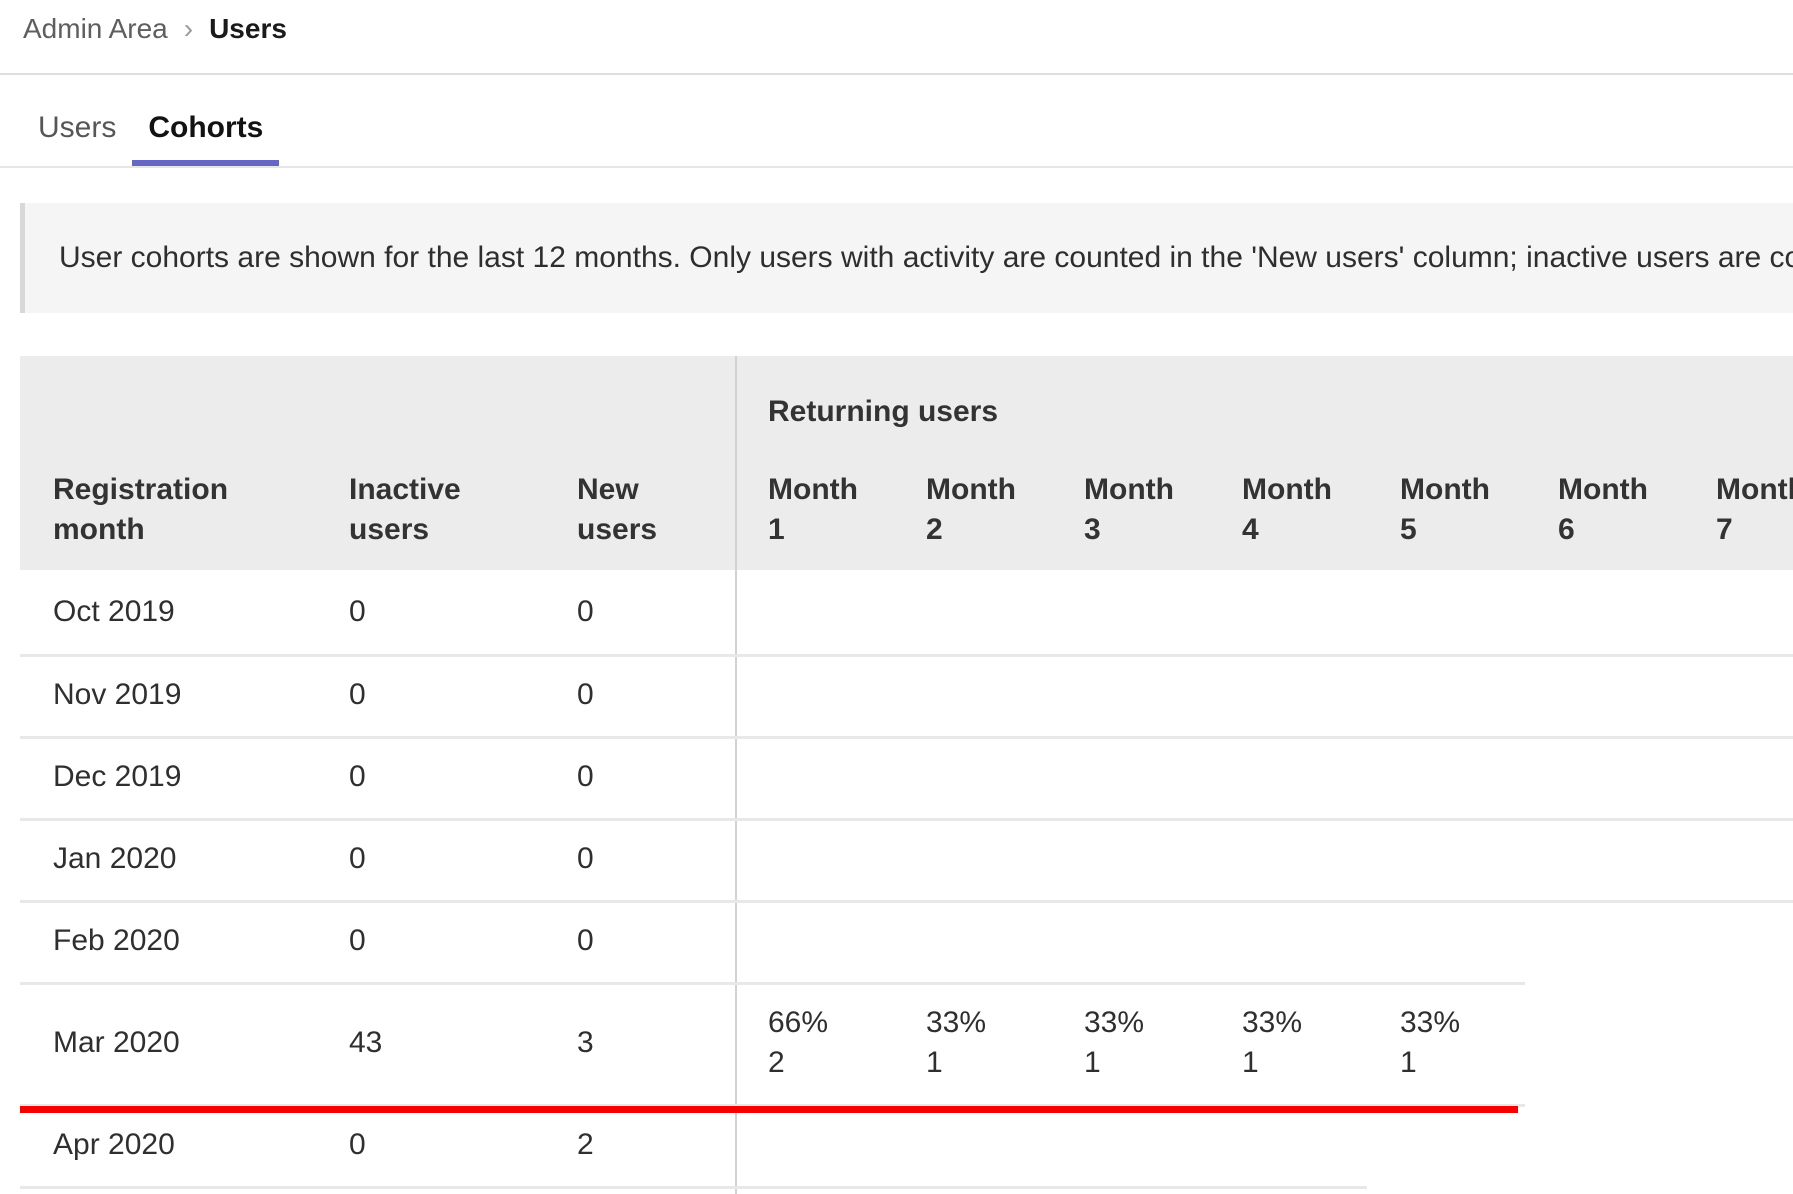 This screenshot has height=1194, width=1793. What do you see at coordinates (896, 74) in the screenshot?
I see `header-divider` at bounding box center [896, 74].